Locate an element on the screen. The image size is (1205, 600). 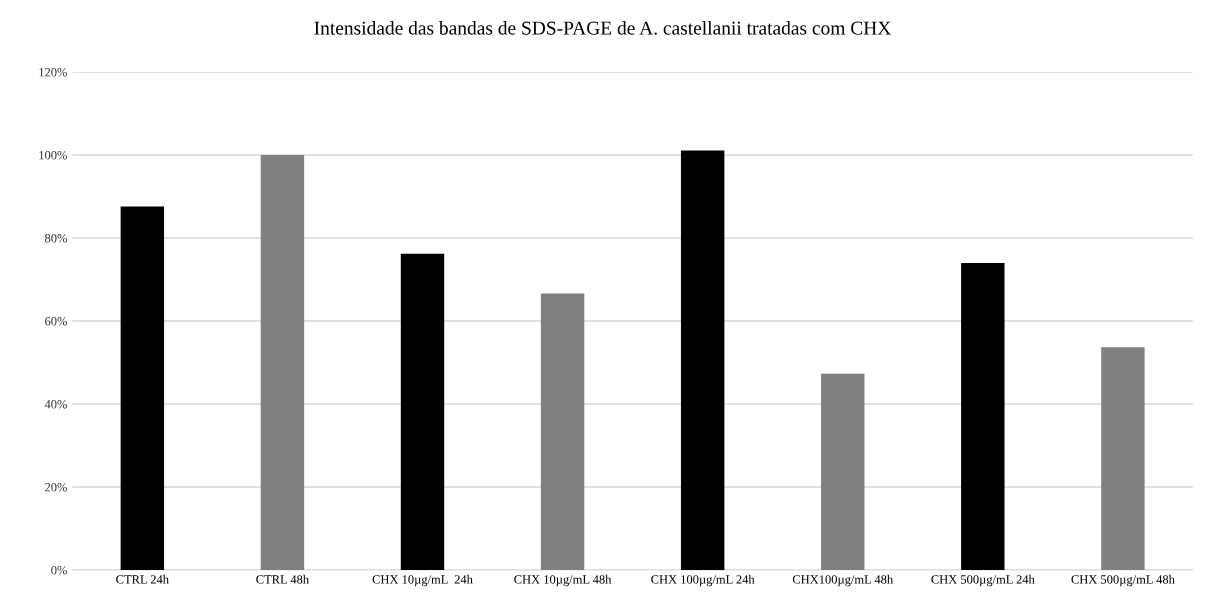
y-tick-label: 20% is located at coordinates (56, 487).